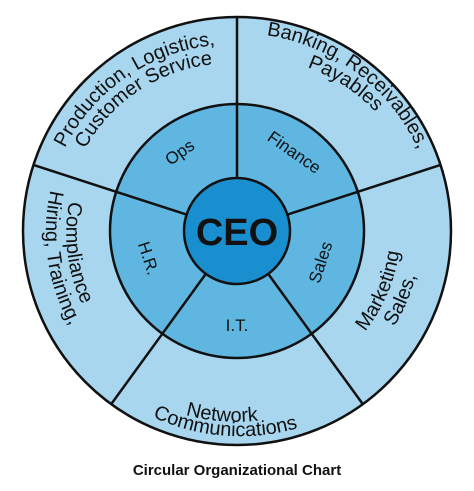  What do you see at coordinates (237, 325) in the screenshot?
I see `inner-label-it: I.T.` at bounding box center [237, 325].